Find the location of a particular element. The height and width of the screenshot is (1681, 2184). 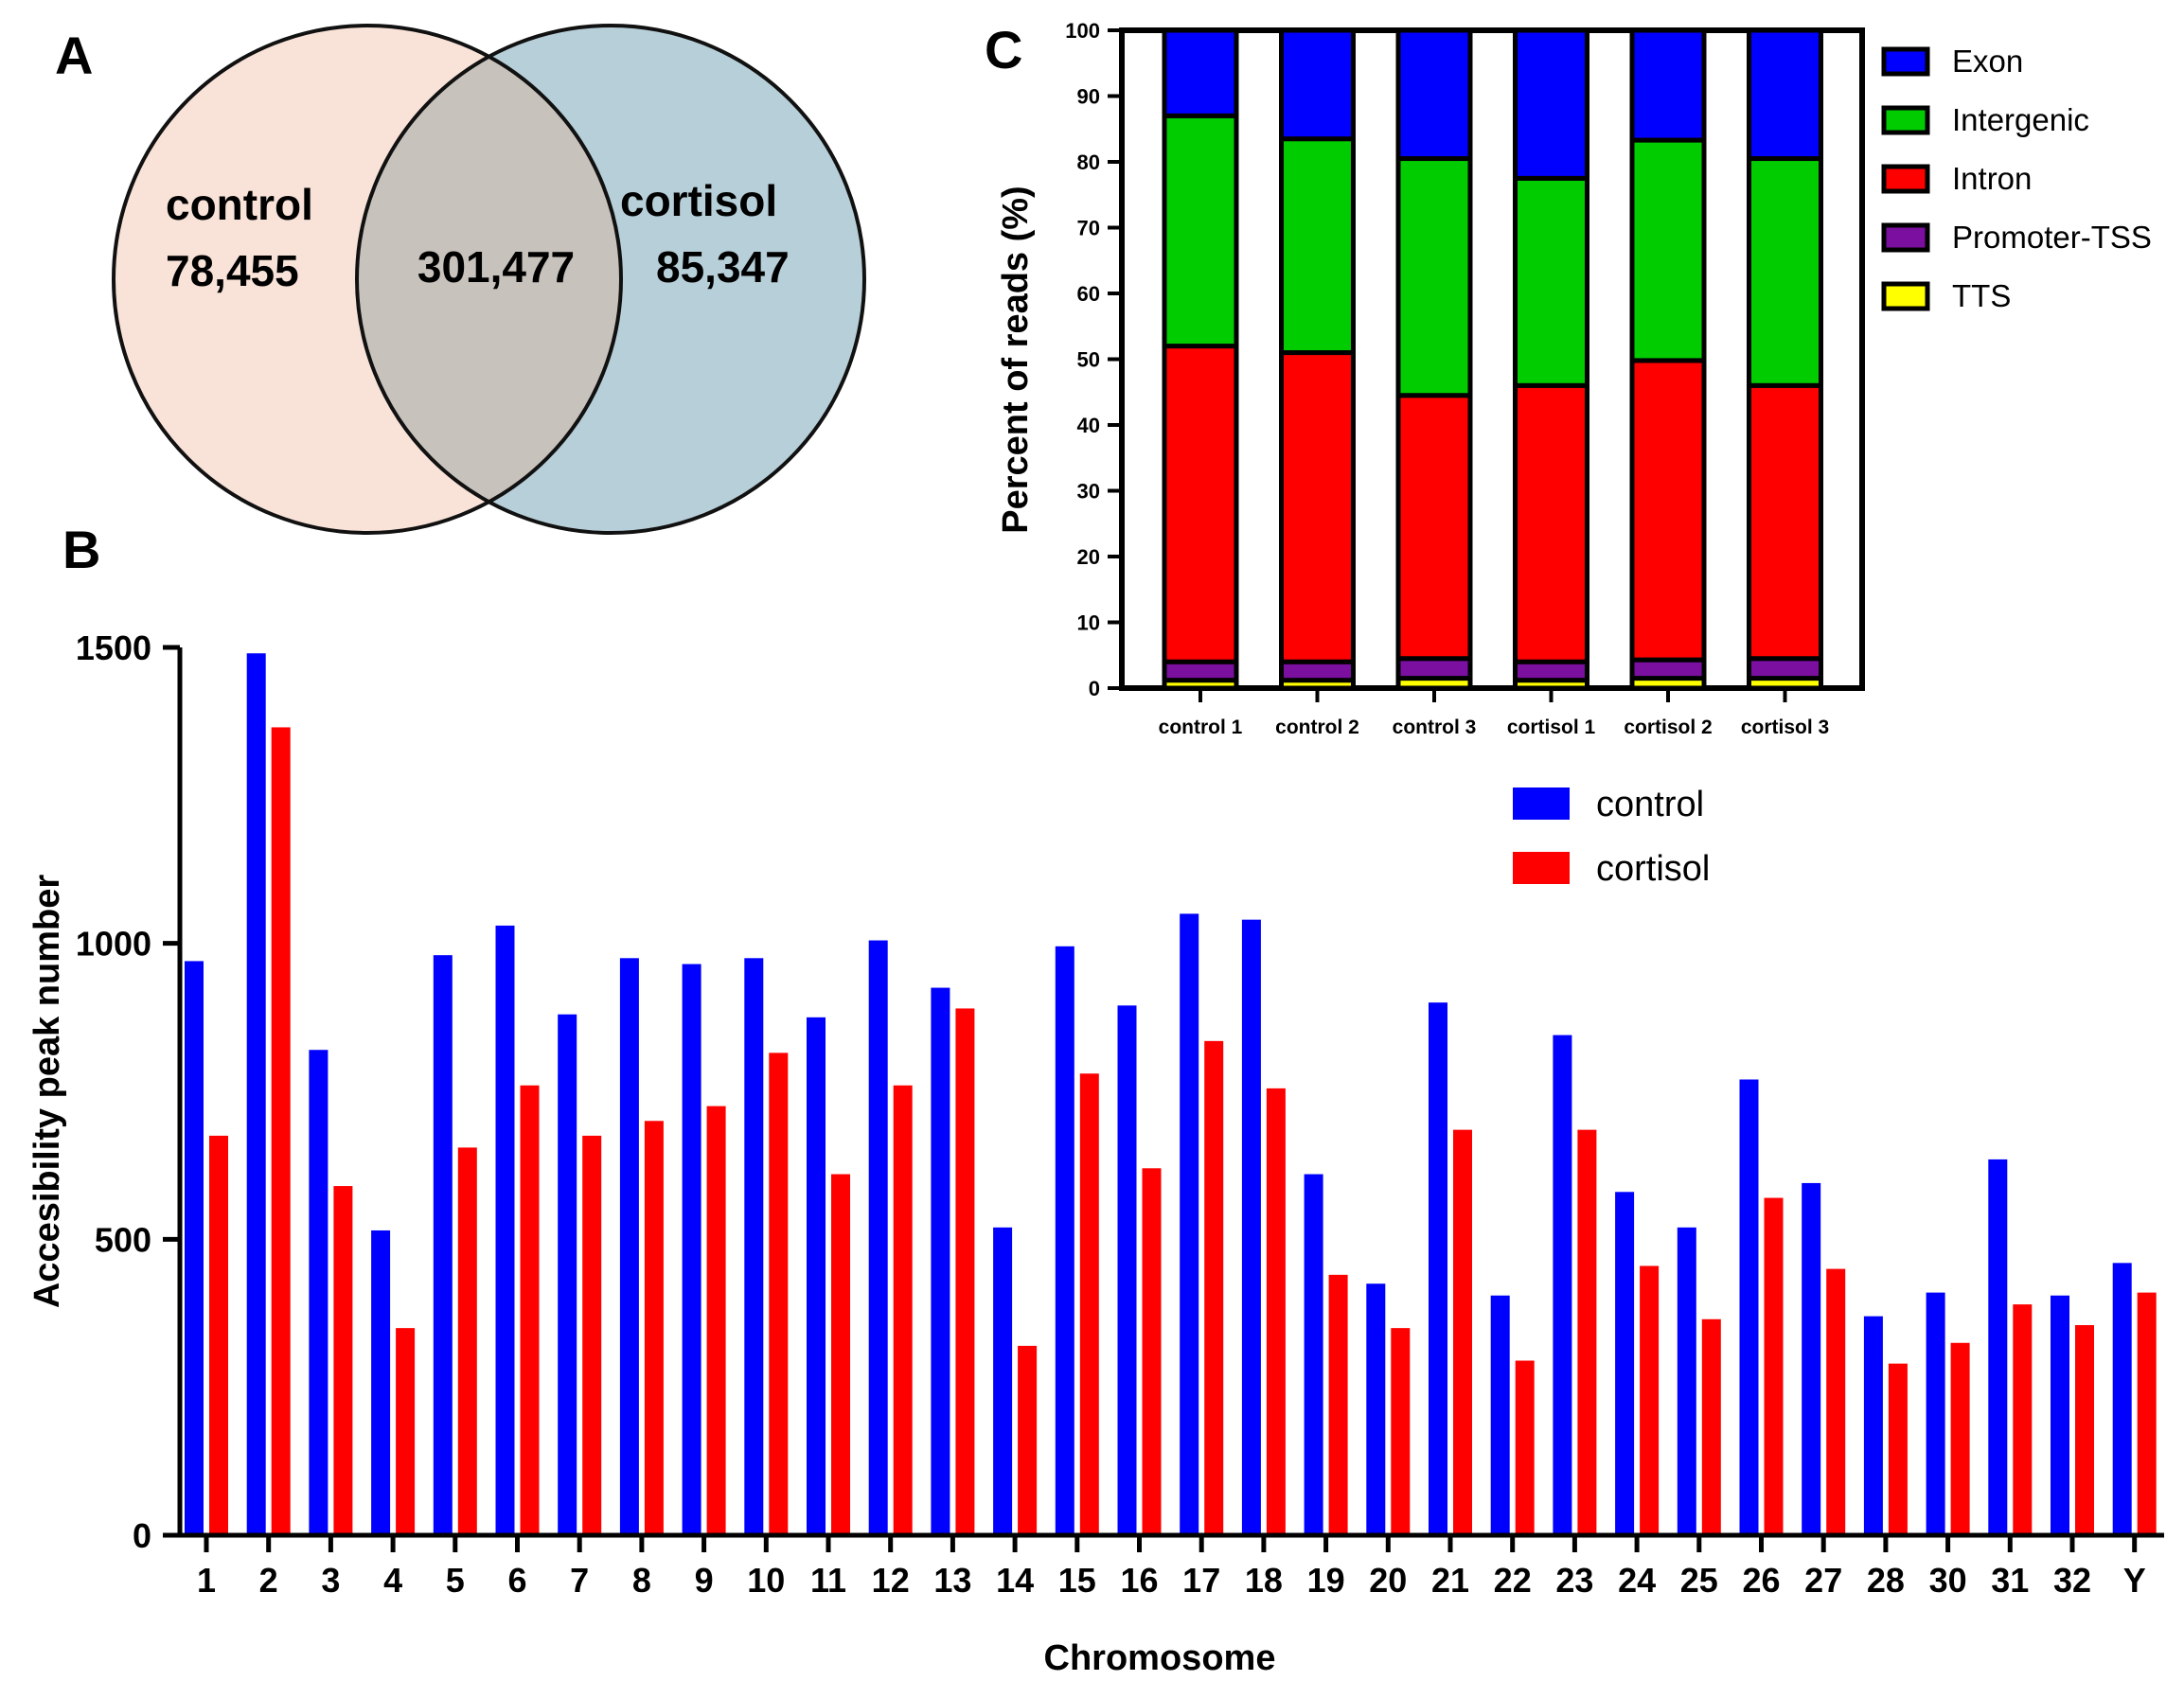

c-legend-swatch-tts is located at coordinates (1905, 296).